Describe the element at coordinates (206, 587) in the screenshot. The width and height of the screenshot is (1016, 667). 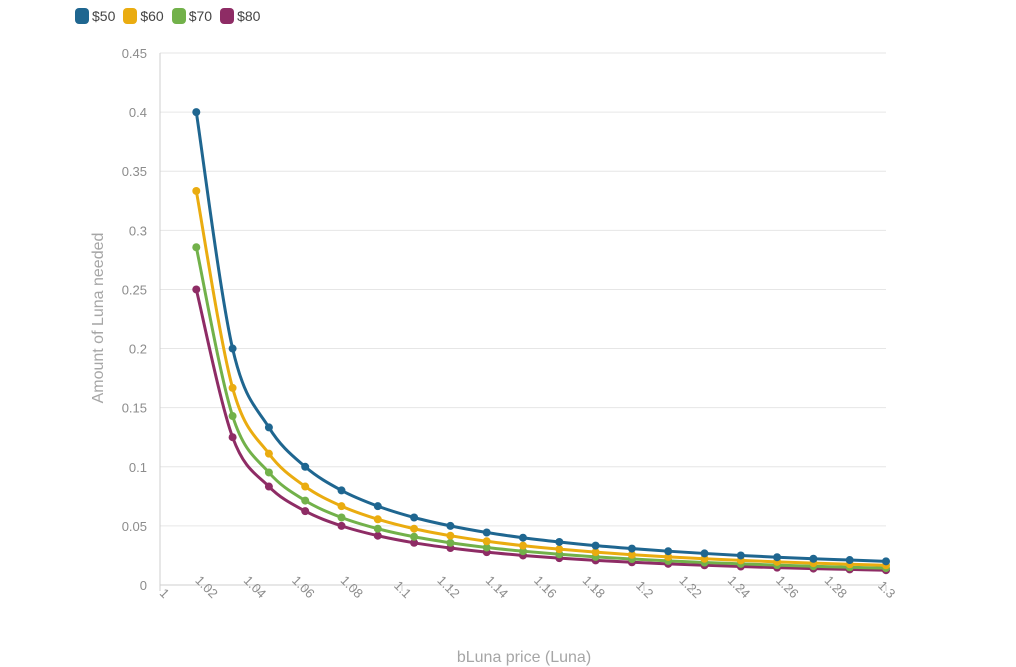
I see `x-tick-label: 1.02` at that location.